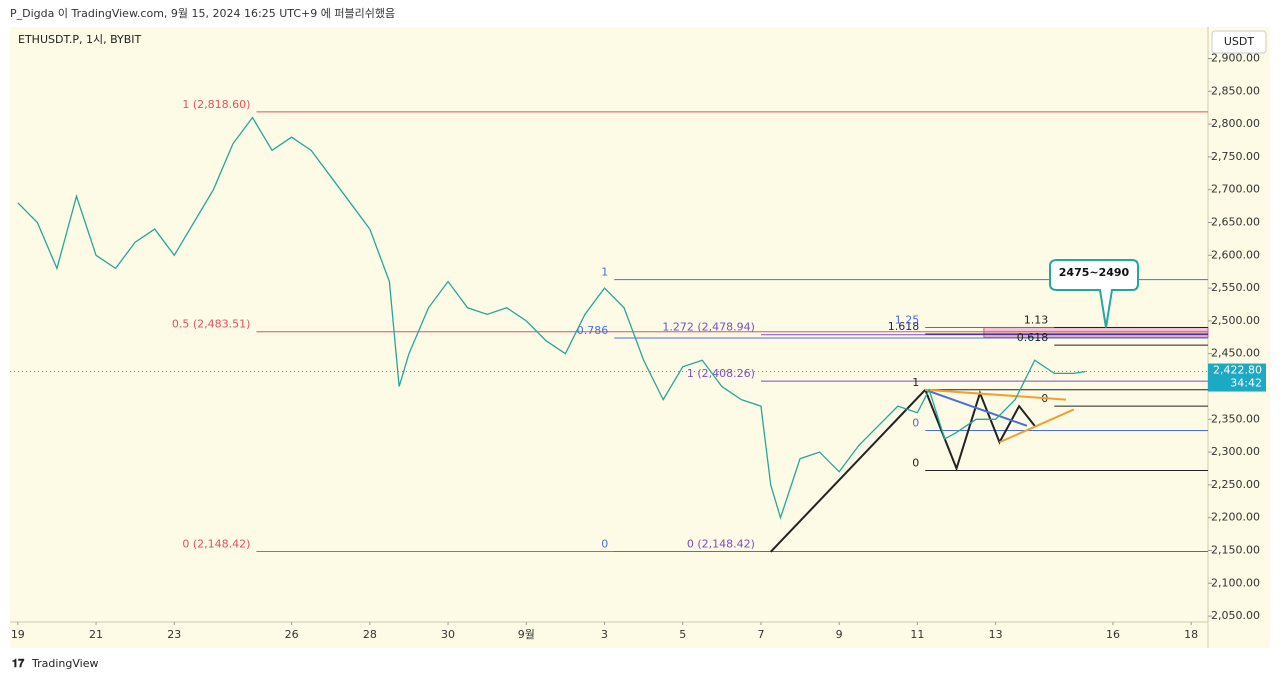 This screenshot has height=681, width=1280. I want to click on y-tick-label: 2,650.00, so click(1235, 221).